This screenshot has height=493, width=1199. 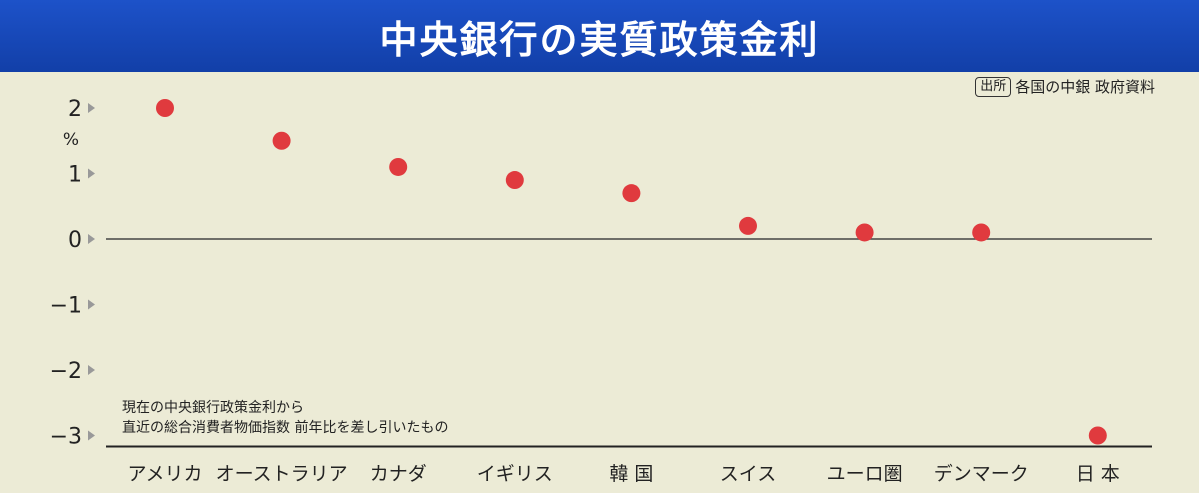 I want to click on y-tick-label: 1, so click(x=75, y=175).